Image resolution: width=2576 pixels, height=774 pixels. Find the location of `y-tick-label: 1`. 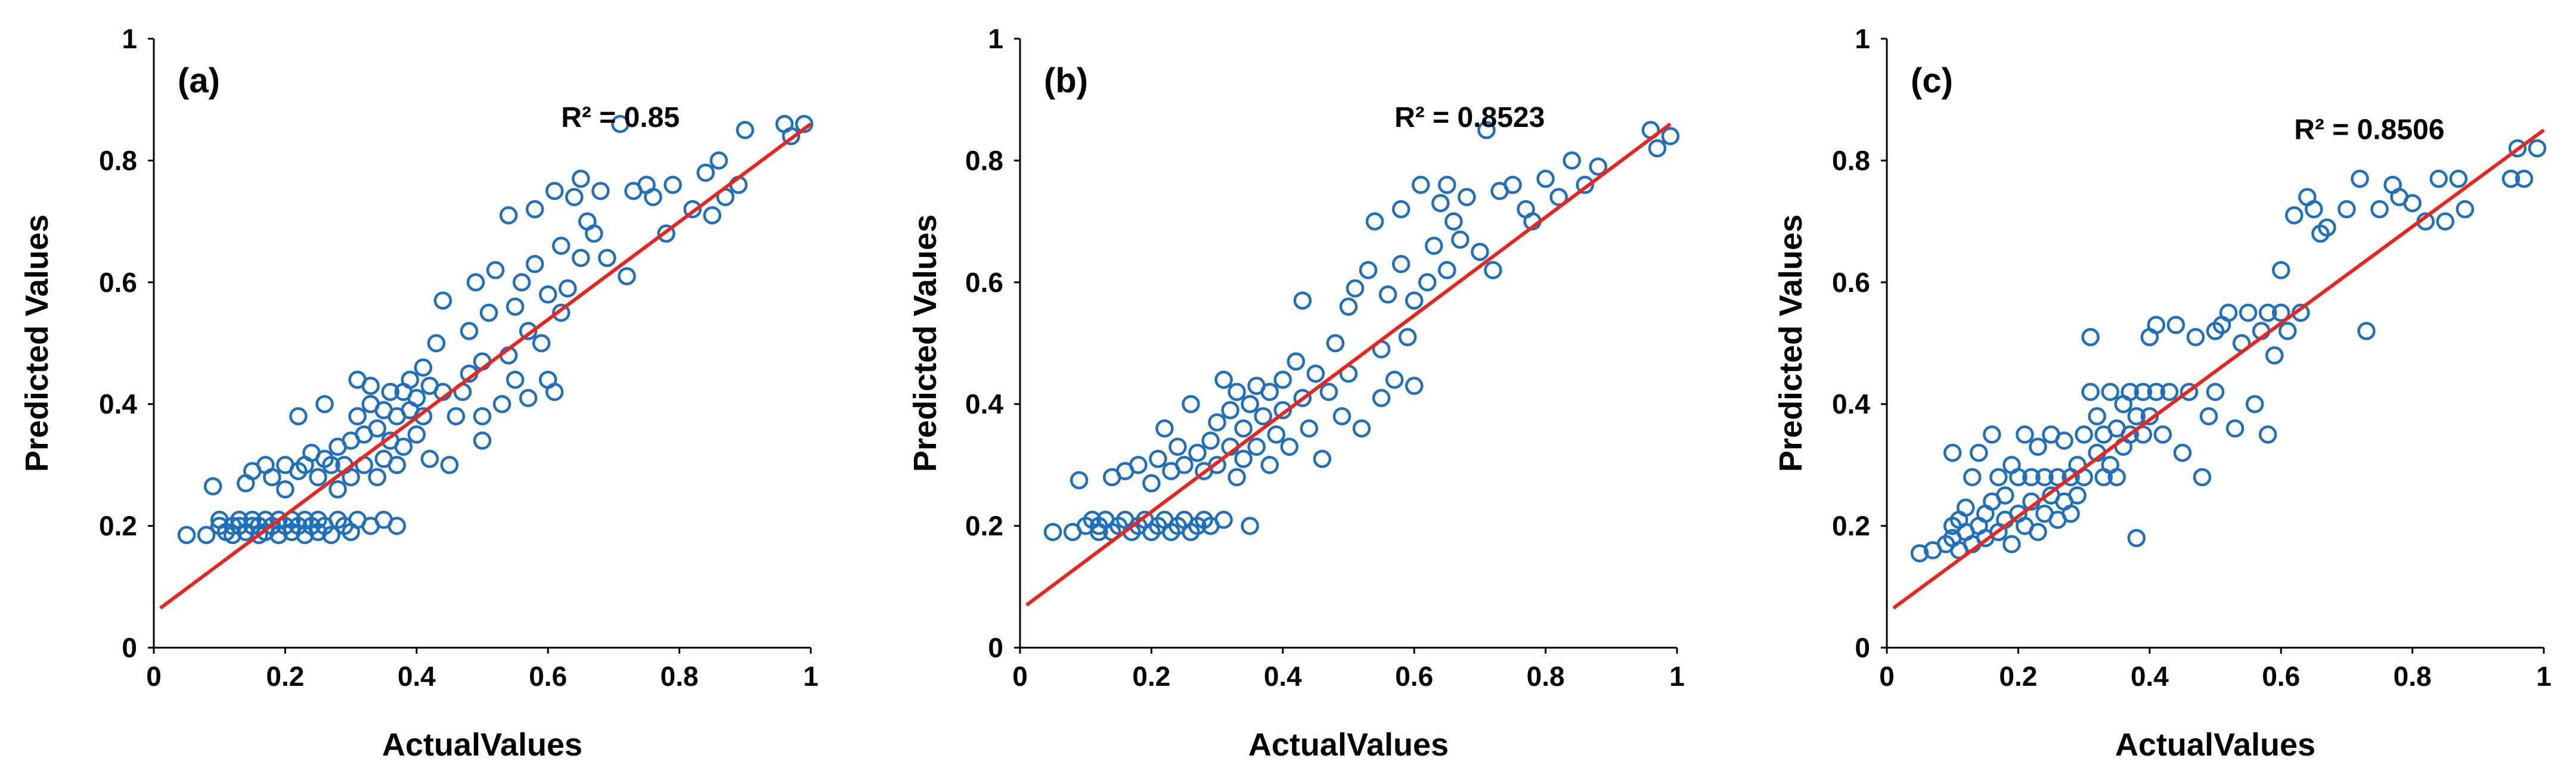

y-tick-label: 1 is located at coordinates (995, 39).